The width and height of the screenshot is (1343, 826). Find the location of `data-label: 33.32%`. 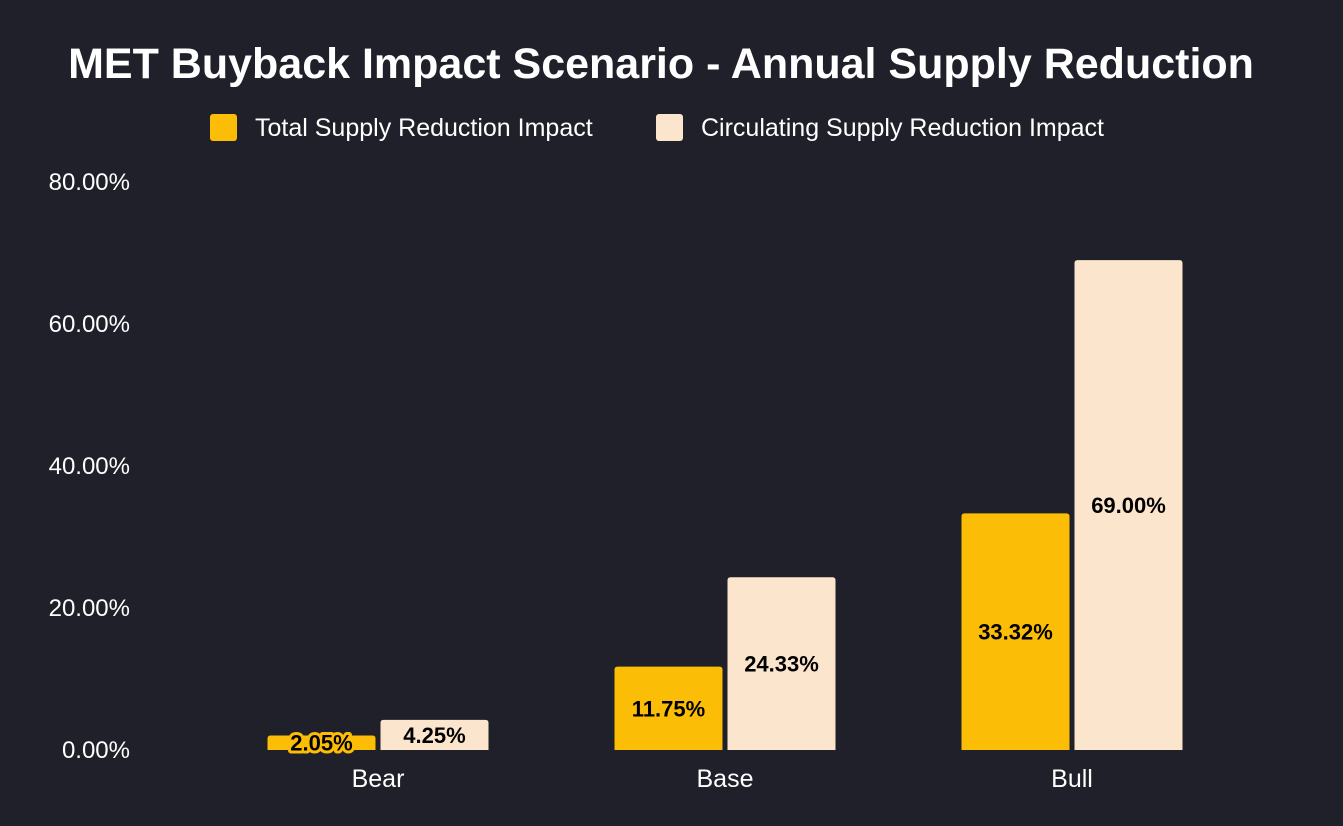

data-label: 33.32% is located at coordinates (1015, 632).